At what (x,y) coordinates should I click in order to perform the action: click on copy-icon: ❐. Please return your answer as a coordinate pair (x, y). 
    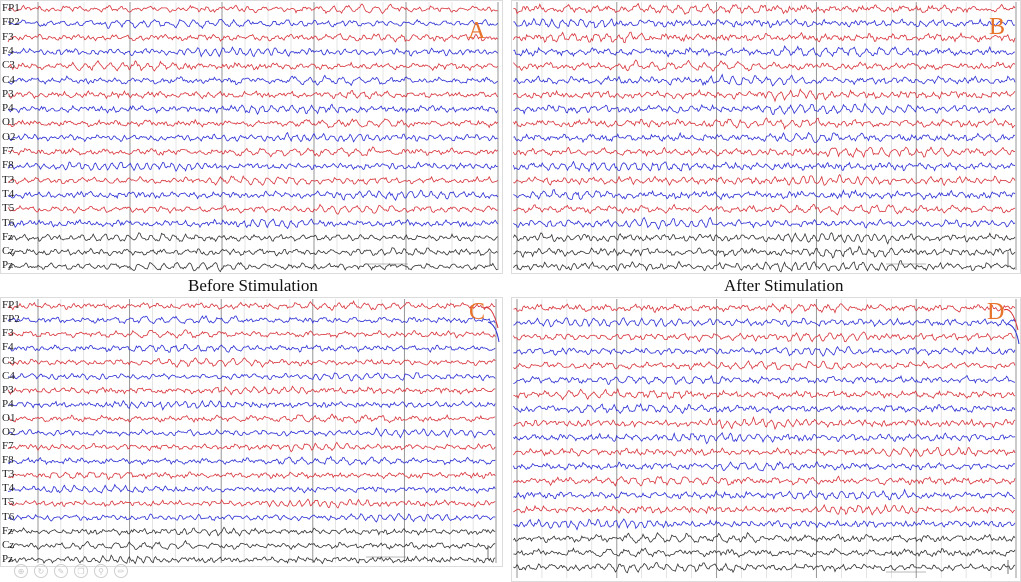
    Looking at the image, I should click on (81, 571).